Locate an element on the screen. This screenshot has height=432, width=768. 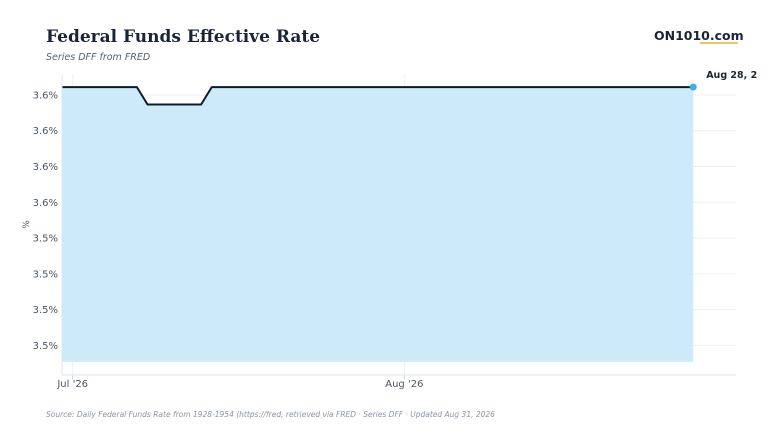
x-tick-label: Aug '26 is located at coordinates (404, 384).